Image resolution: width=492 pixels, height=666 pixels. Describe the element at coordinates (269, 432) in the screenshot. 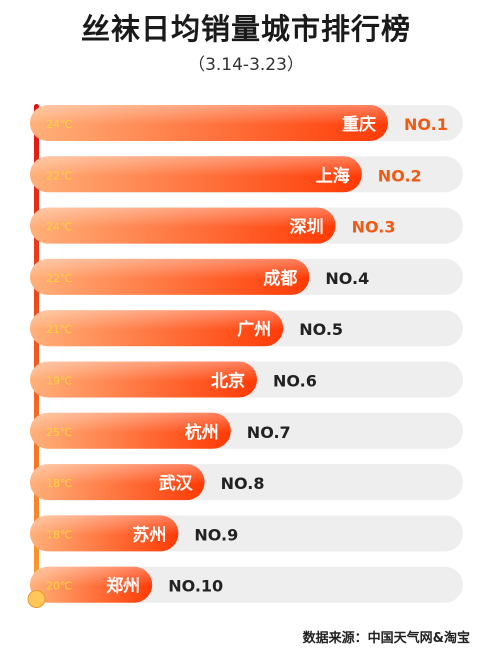

I see `rank-label: NO.7` at that location.